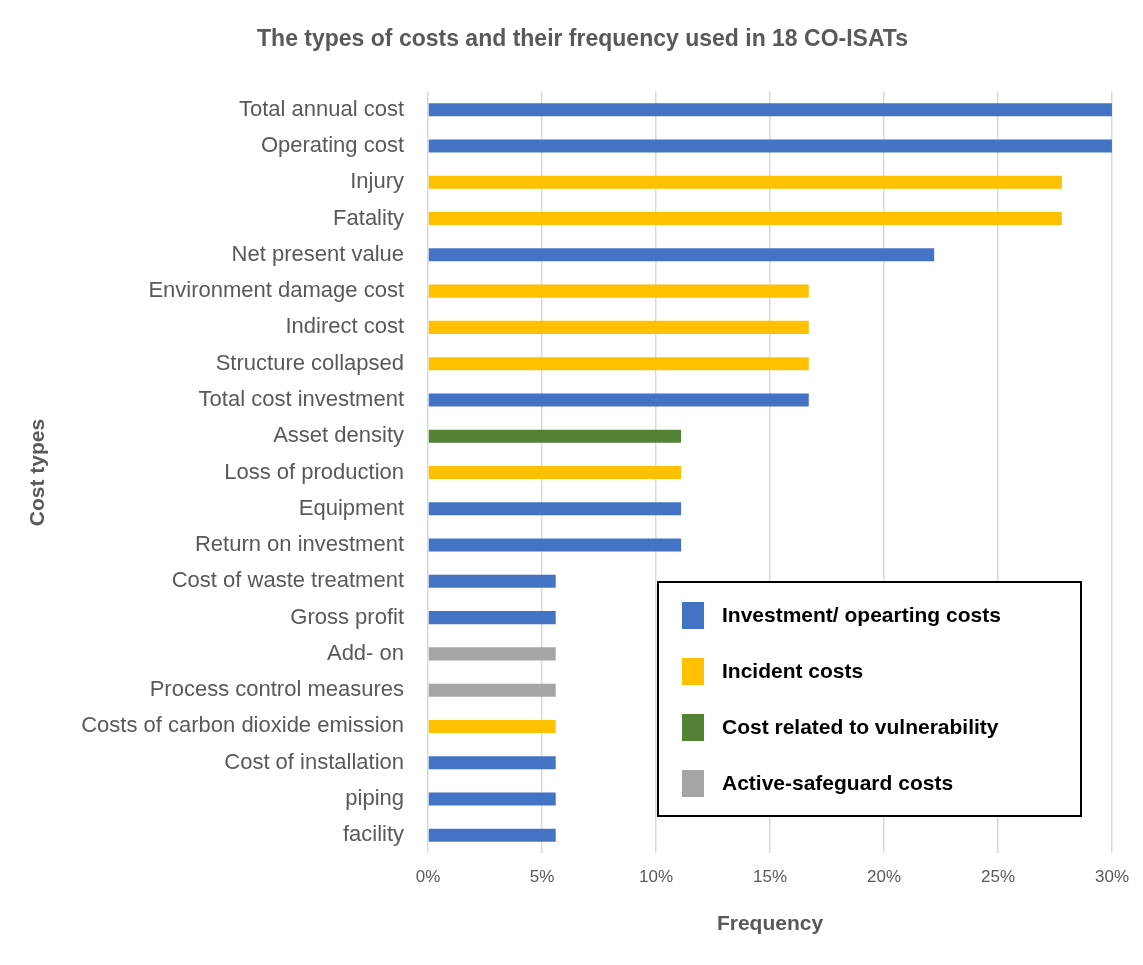  I want to click on y-tick-label: Process control measures, so click(277, 689).